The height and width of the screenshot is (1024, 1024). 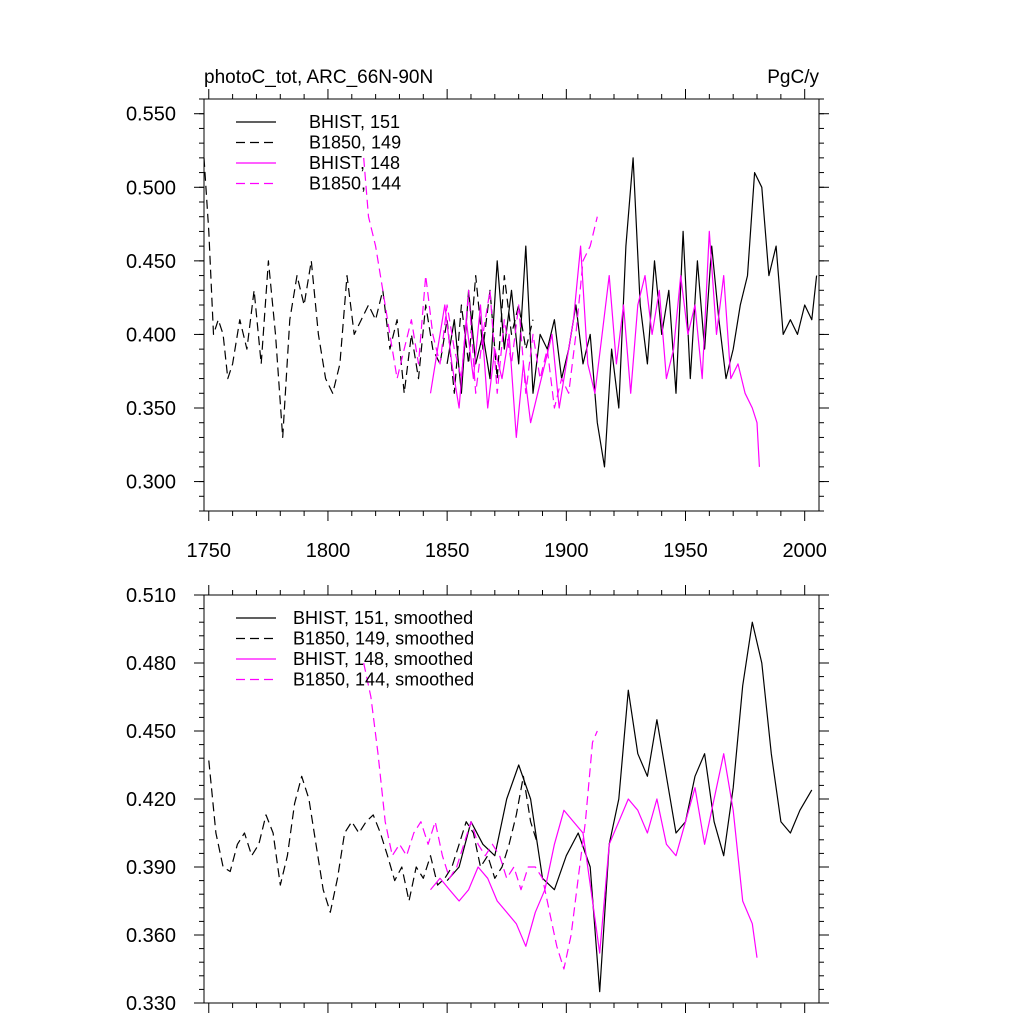 What do you see at coordinates (383, 680) in the screenshot?
I see `bottom-legend-label: B1850, 144, smoothed` at bounding box center [383, 680].